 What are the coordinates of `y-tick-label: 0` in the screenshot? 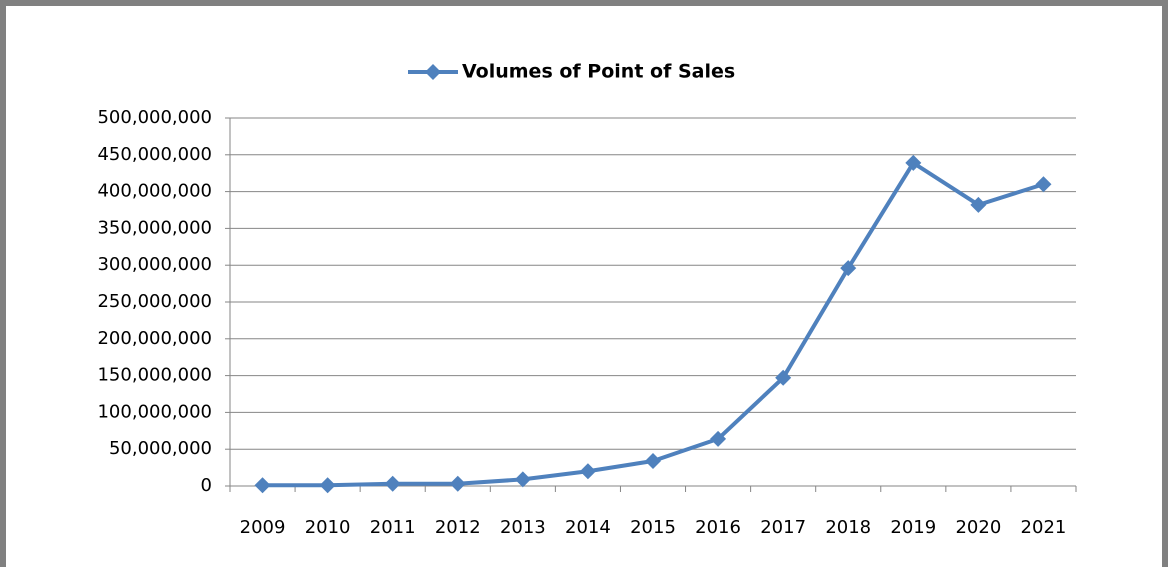 It's located at (206, 485).